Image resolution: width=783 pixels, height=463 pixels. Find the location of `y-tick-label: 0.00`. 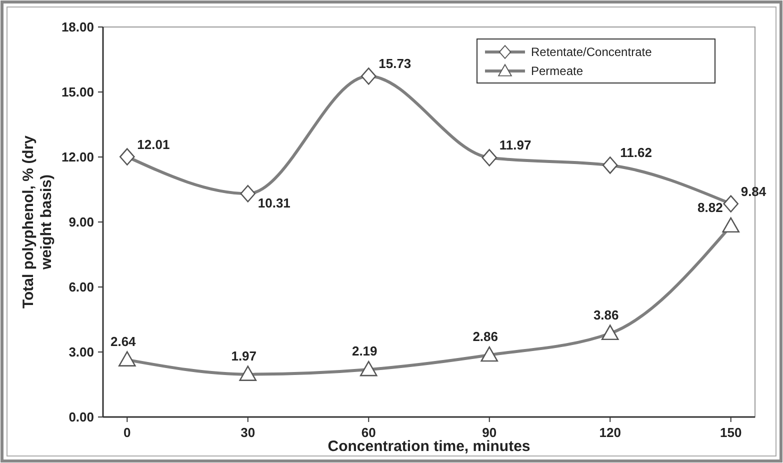

y-tick-label: 0.00 is located at coordinates (81, 417).